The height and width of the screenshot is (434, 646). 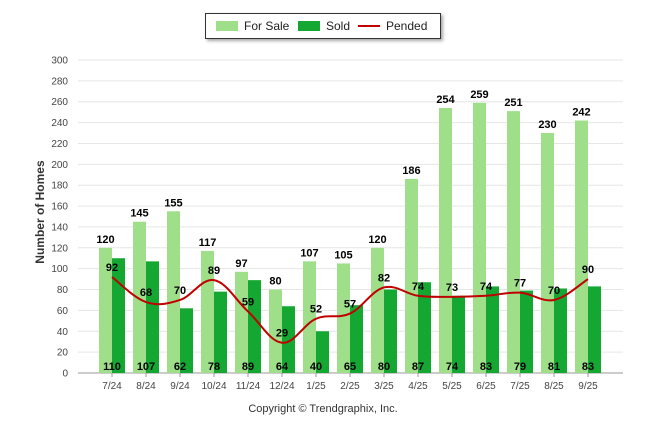 What do you see at coordinates (248, 386) in the screenshot?
I see `x-tick-label: 11/24` at bounding box center [248, 386].